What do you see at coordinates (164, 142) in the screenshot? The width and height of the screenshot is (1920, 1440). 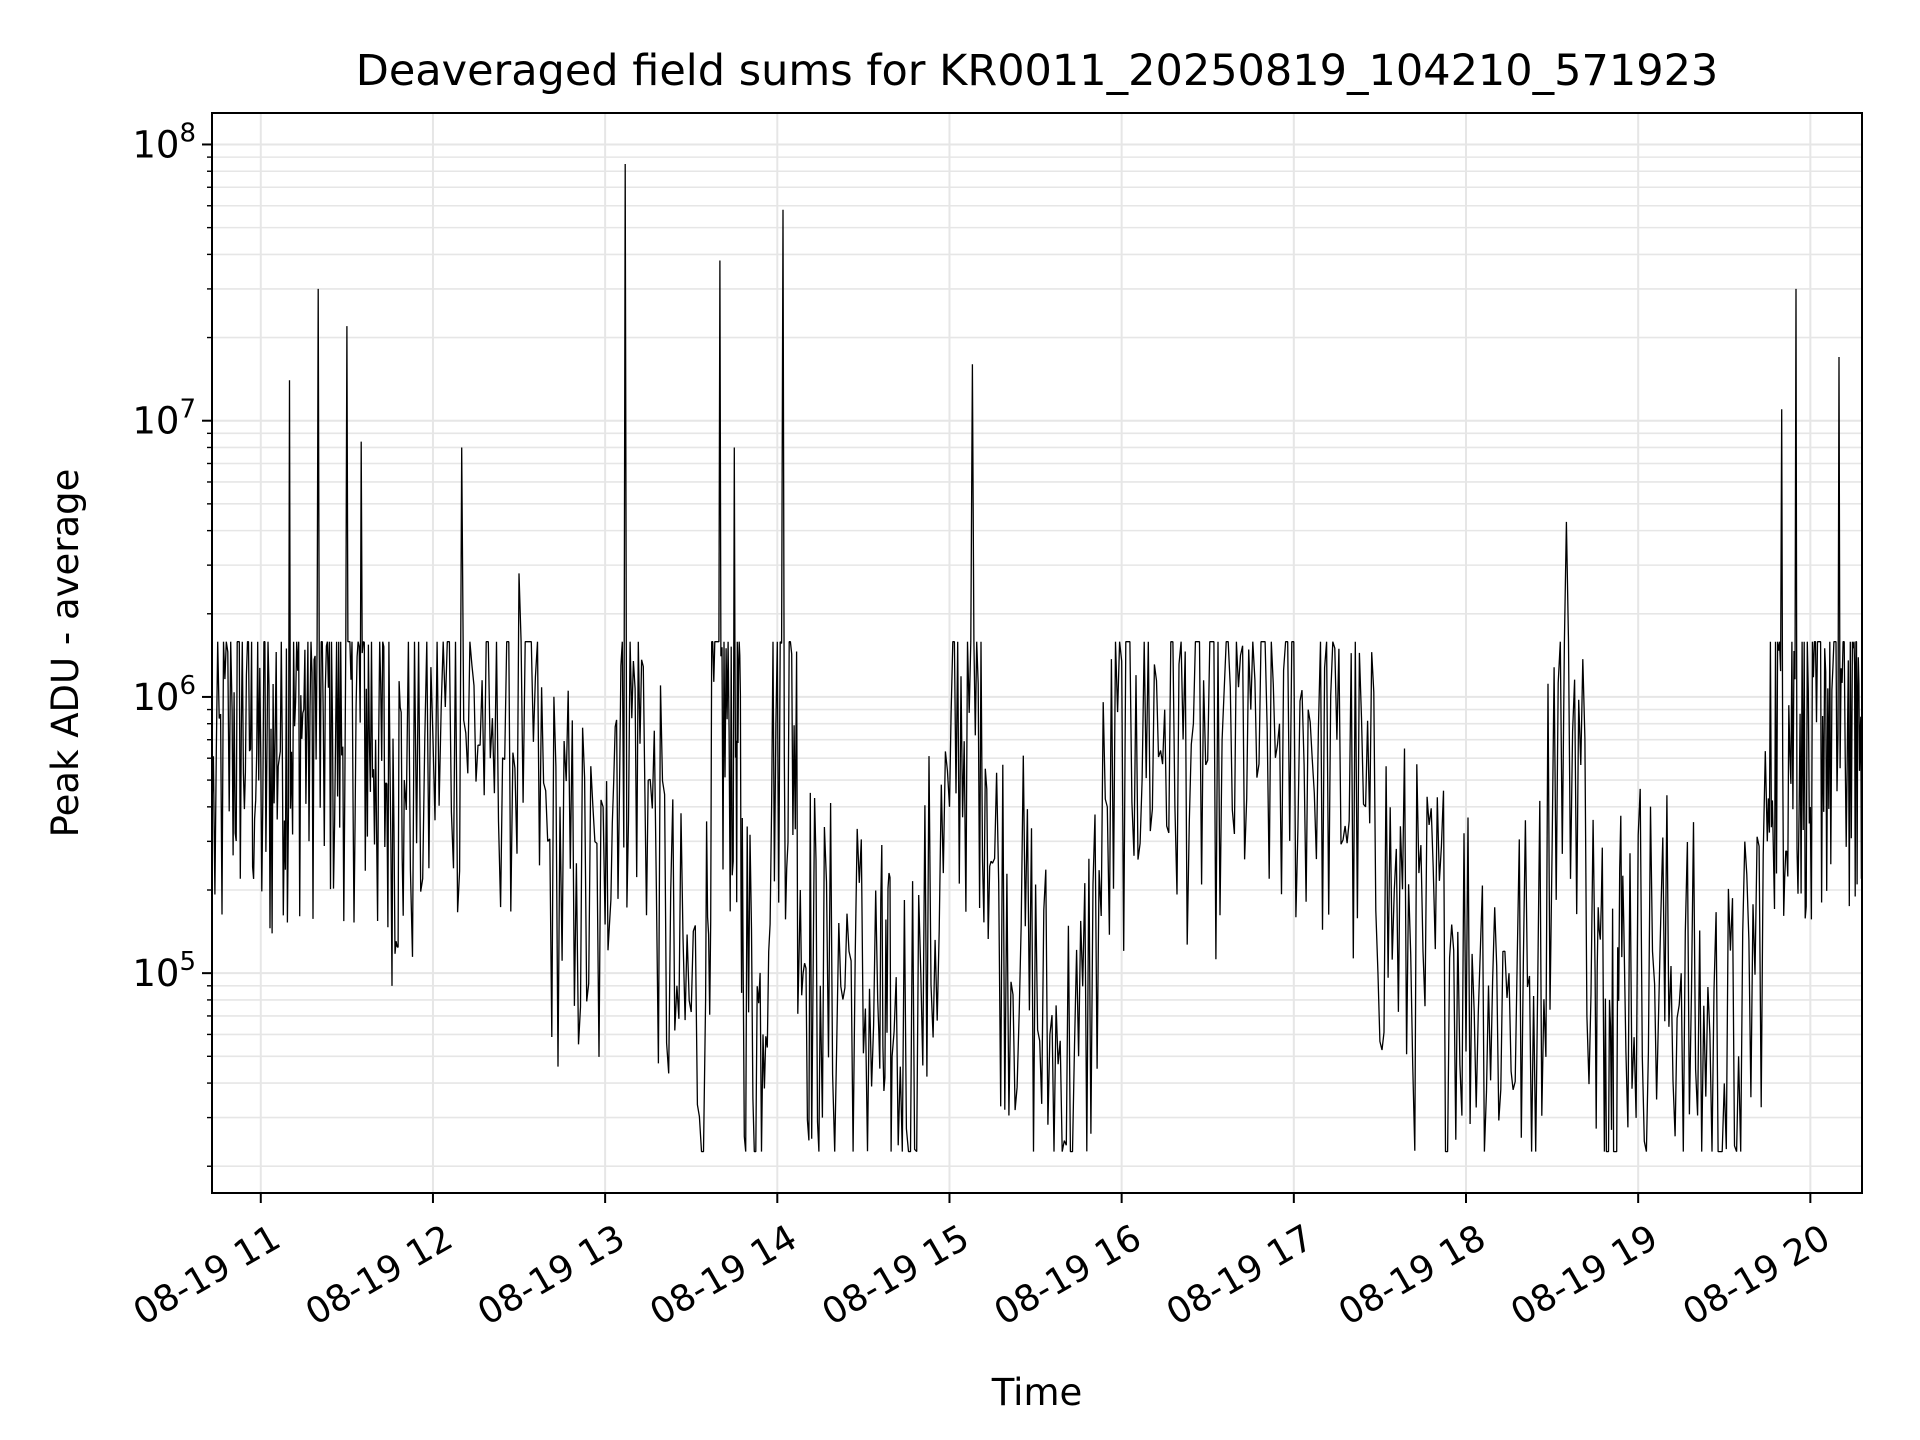 I see `y-tick-label: 108` at bounding box center [164, 142].